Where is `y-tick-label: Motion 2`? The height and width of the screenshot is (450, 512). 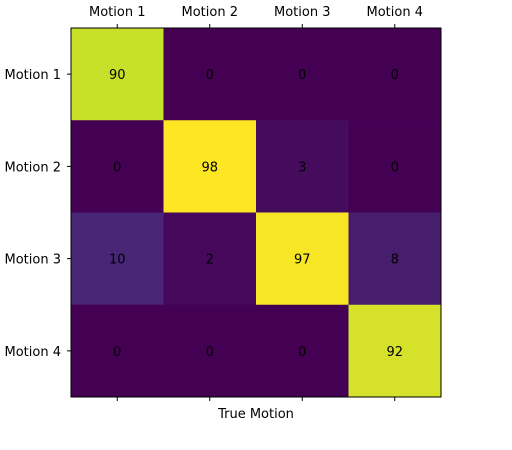
y-tick-label: Motion 2 is located at coordinates (33, 167).